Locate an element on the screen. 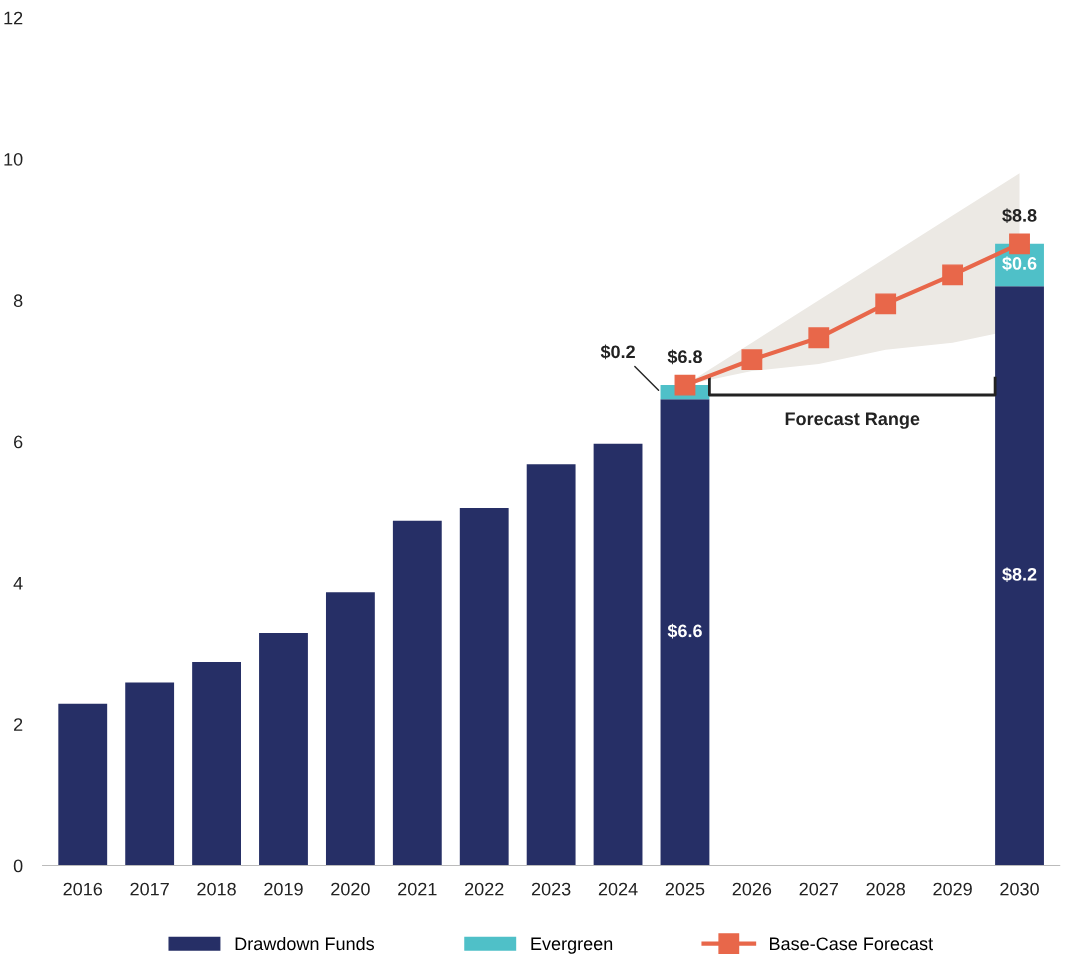 The width and height of the screenshot is (1065, 958). legend-label: Evergreen is located at coordinates (572, 945).